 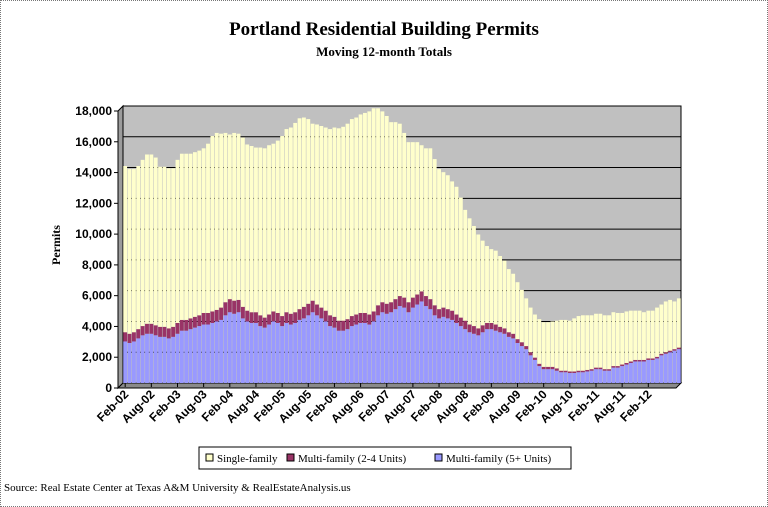 I want to click on y-tick-label: 10,000, so click(x=93, y=234).